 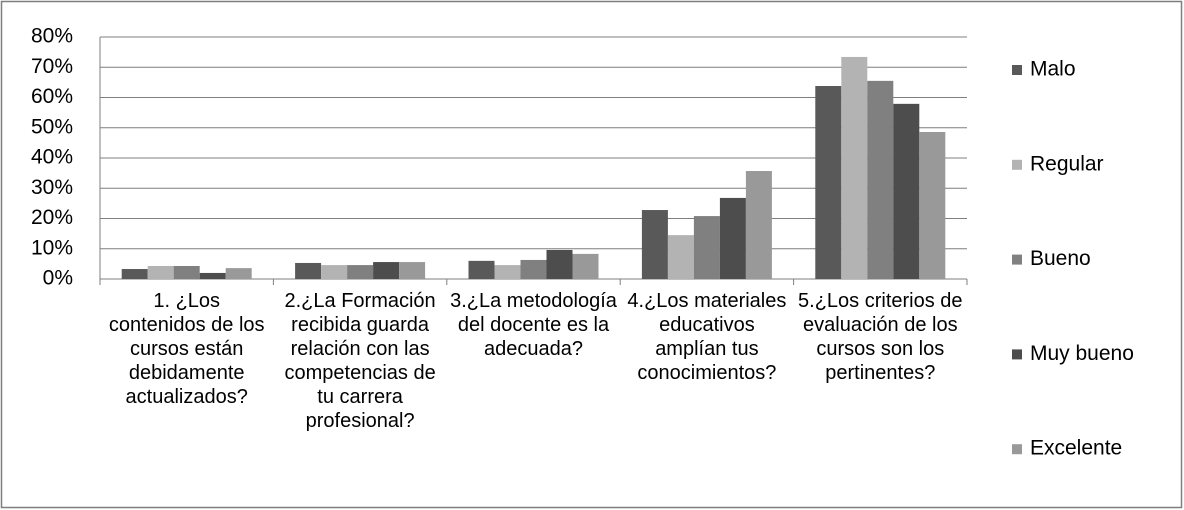 I want to click on y-tick-label: 0%, so click(x=58, y=278).